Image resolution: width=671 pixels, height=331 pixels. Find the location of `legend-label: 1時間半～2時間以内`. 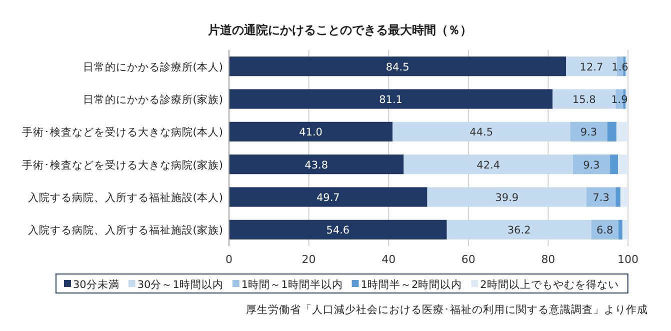

legend-label: 1時間半～2時間以内 is located at coordinates (411, 284).